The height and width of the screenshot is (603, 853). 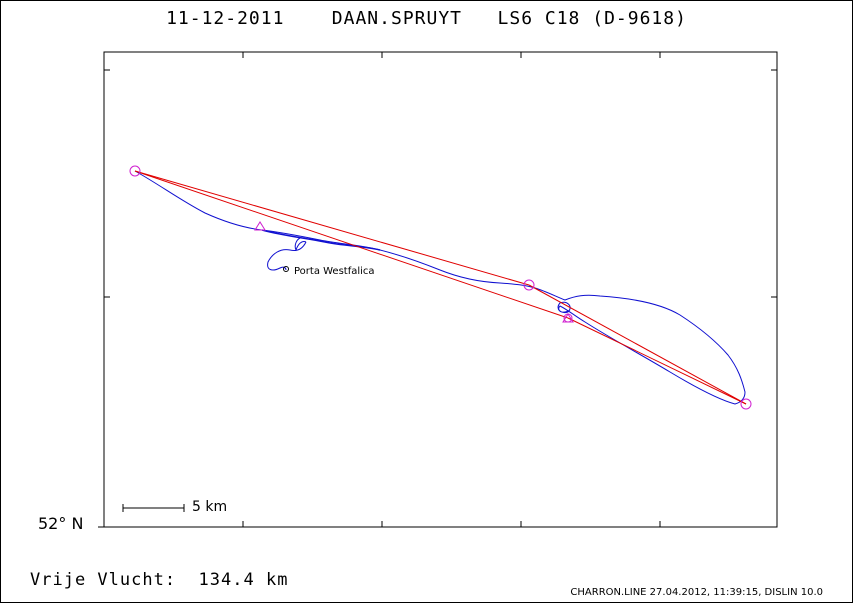 What do you see at coordinates (287, 254) in the screenshot?
I see `flight-track-loop` at bounding box center [287, 254].